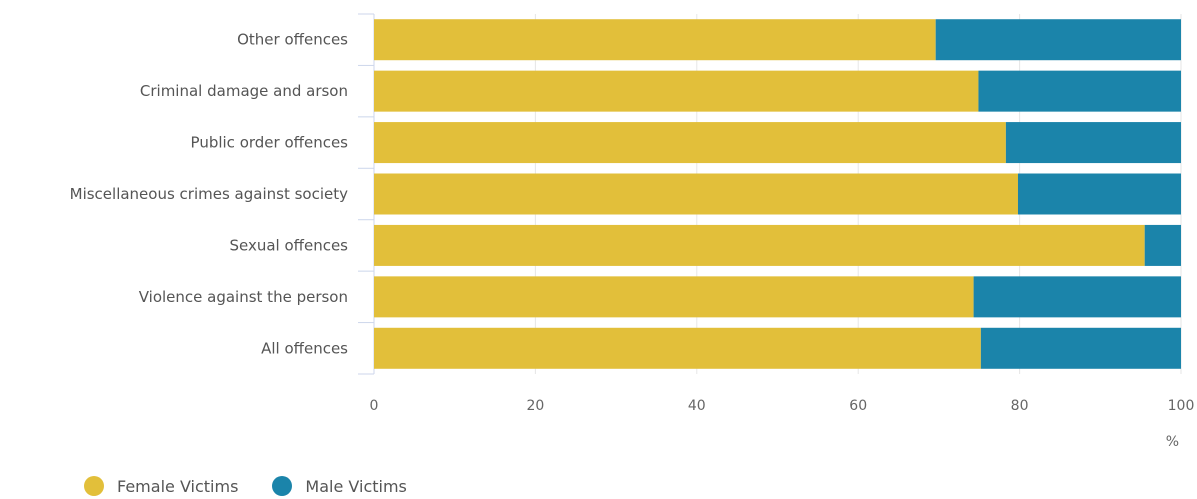 This screenshot has width=1197, height=499. Describe the element at coordinates (292, 40) in the screenshot. I see `category-label: Other offences` at that location.